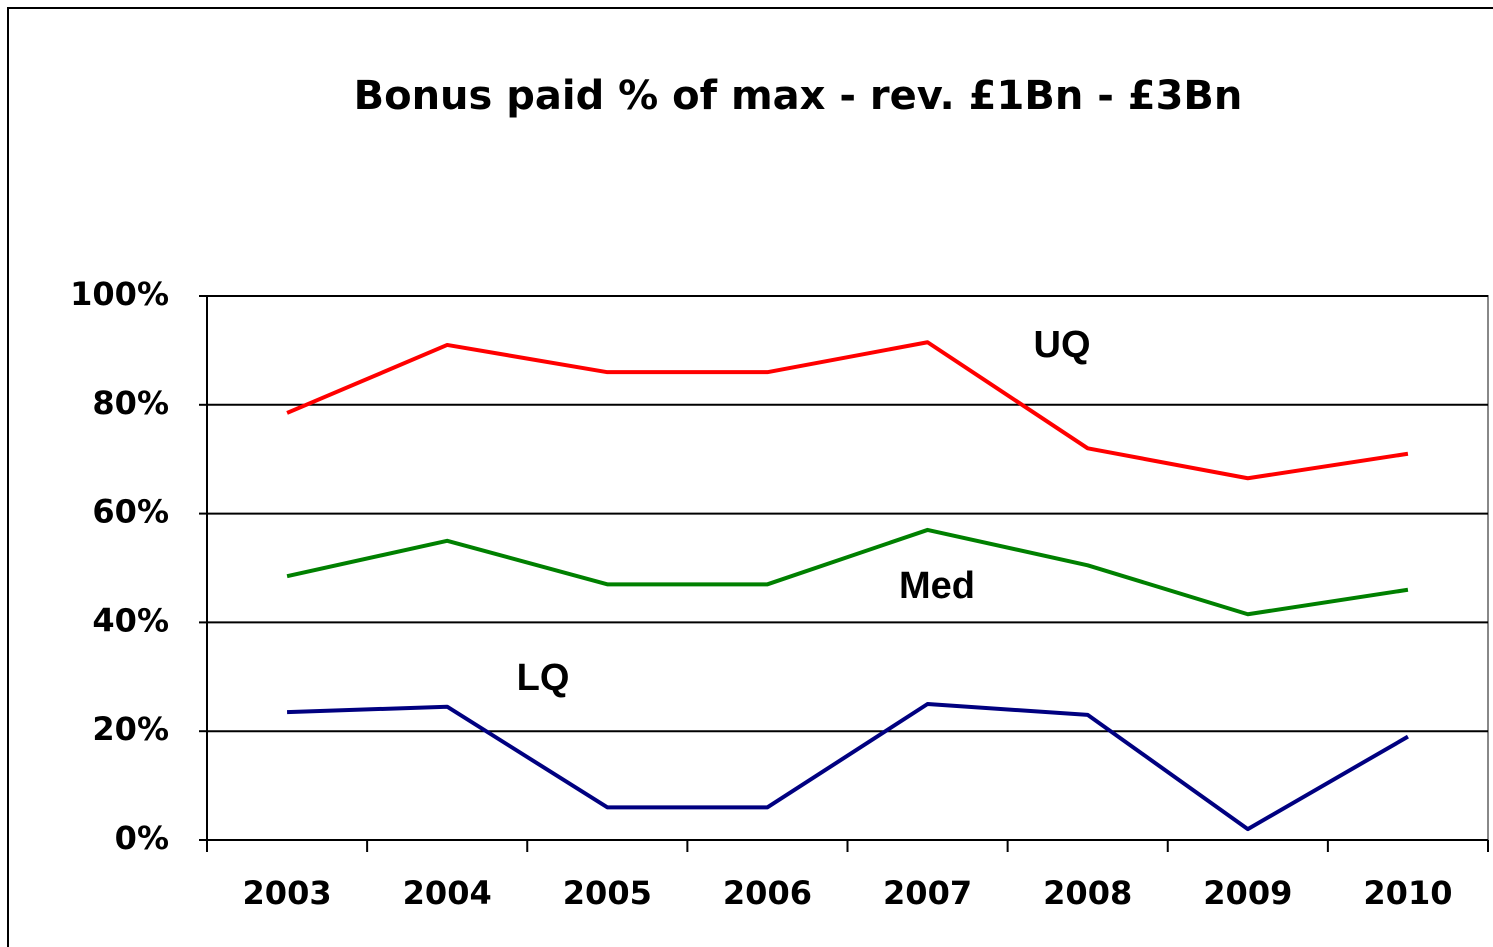 The height and width of the screenshot is (947, 1493). I want to click on y-tick-label: 20%, so click(130, 729).